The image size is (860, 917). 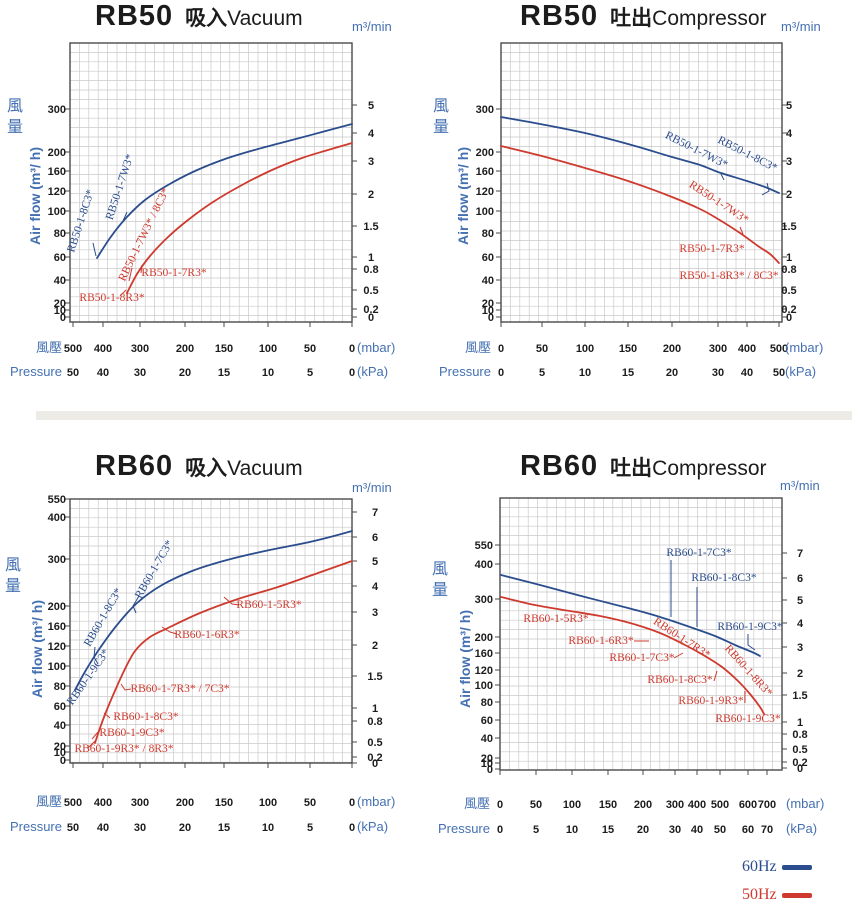 I want to click on title-model: RB50, so click(x=559, y=16).